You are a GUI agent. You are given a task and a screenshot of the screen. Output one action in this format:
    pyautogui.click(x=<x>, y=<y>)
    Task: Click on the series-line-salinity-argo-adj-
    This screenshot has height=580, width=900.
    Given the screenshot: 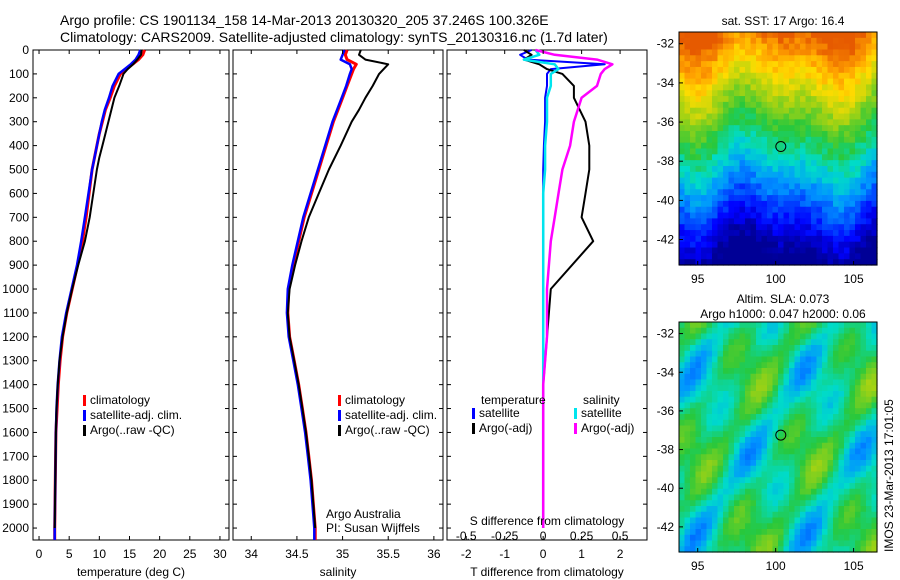 What is the action you would take?
    pyautogui.click(x=574, y=288)
    